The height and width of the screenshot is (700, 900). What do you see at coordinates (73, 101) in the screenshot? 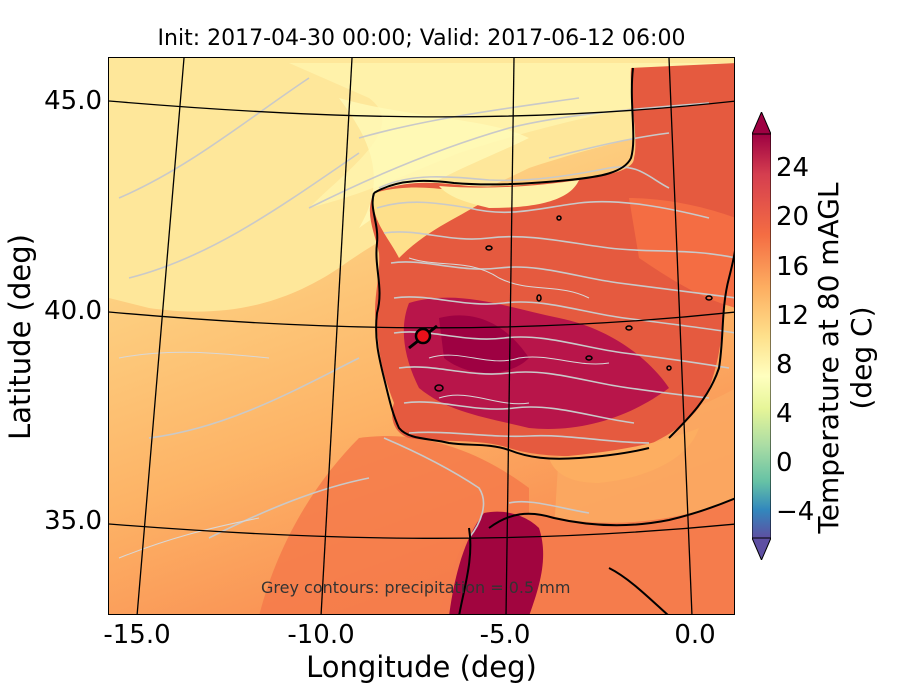
I see `lat-tick-45: 45.0` at bounding box center [73, 101].